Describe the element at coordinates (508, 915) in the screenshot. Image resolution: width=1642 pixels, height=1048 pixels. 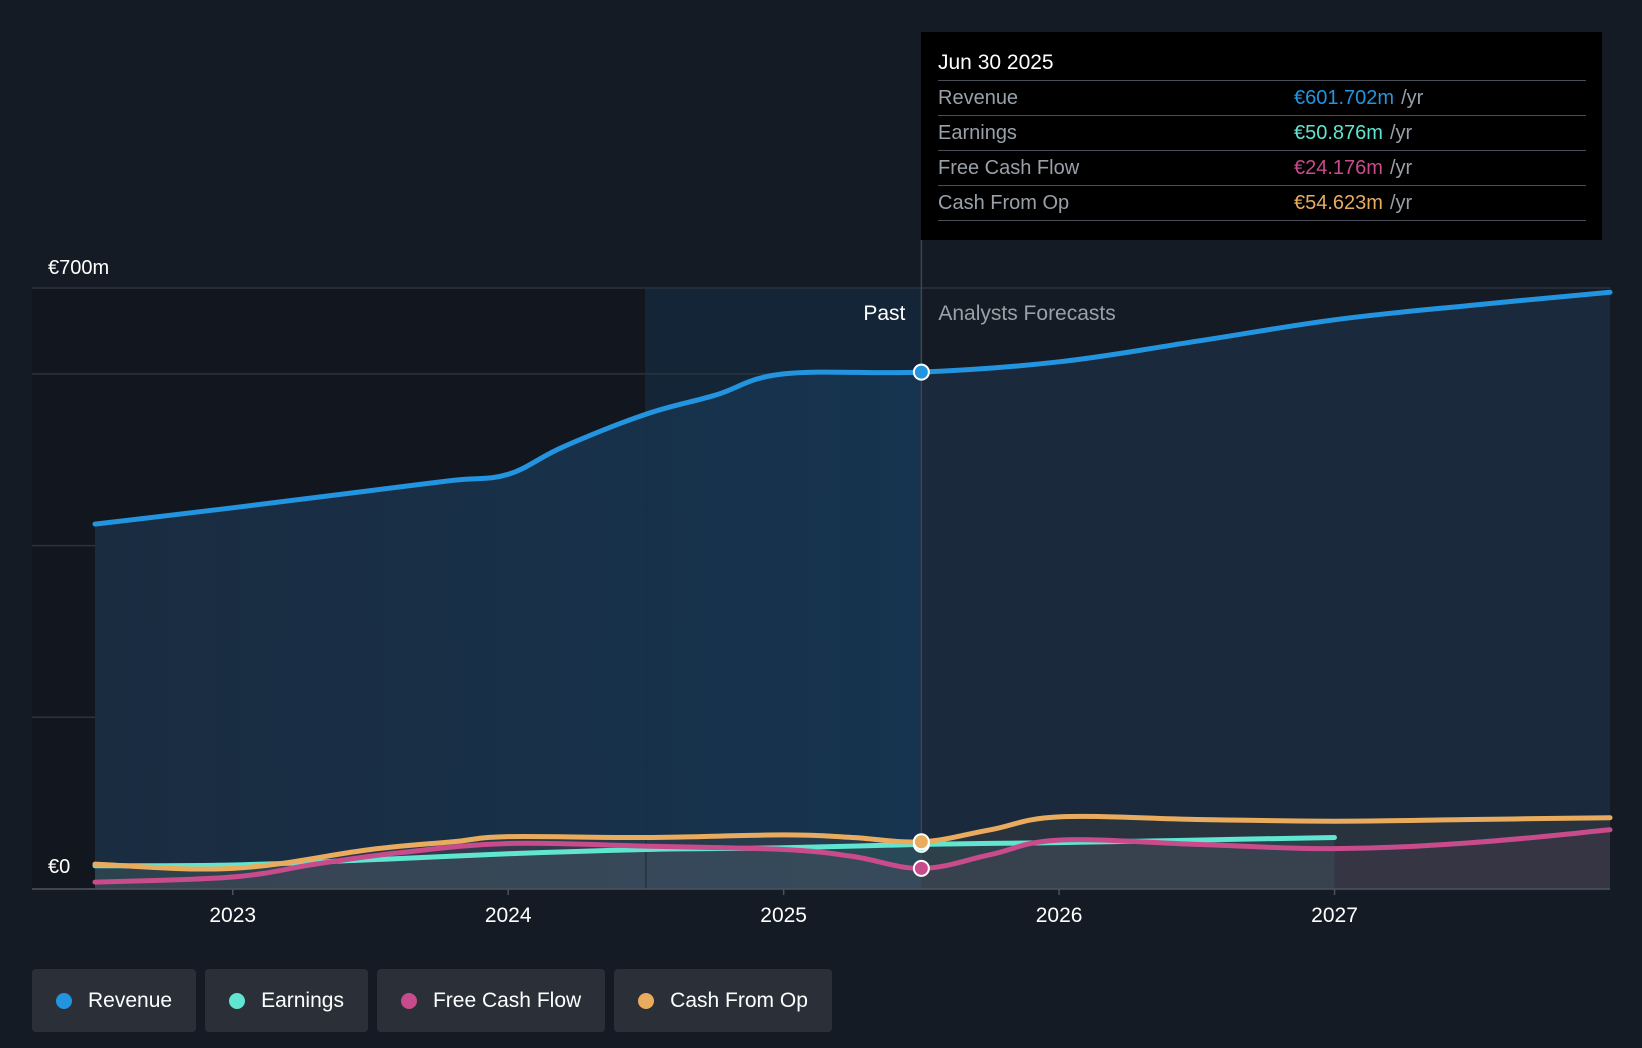
I see `x-axis-tick-label: 2024` at that location.